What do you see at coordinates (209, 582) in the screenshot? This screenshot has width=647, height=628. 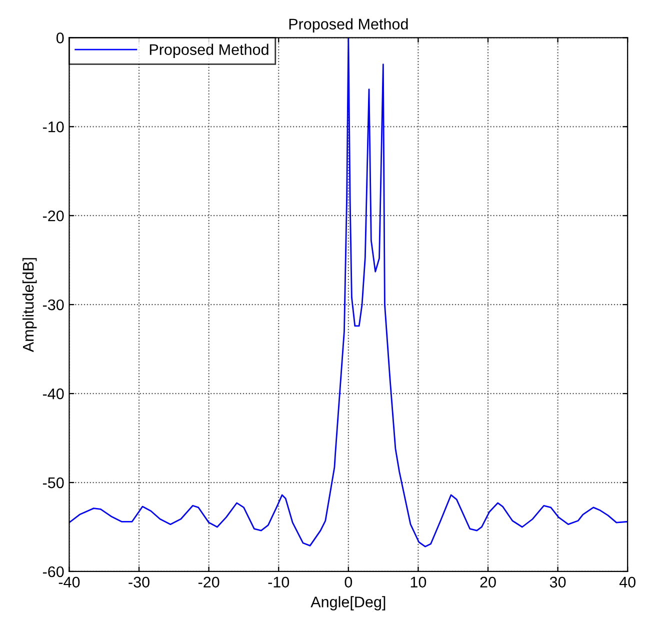 I see `x-tick-label: -20` at bounding box center [209, 582].